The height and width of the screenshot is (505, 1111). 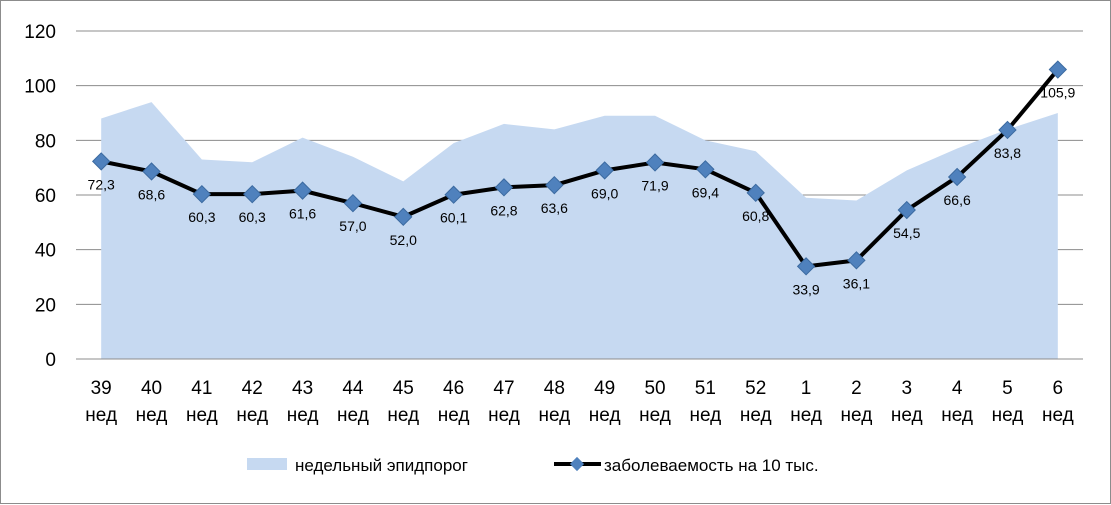 I want to click on x-tick-label: 1, so click(x=806, y=388).